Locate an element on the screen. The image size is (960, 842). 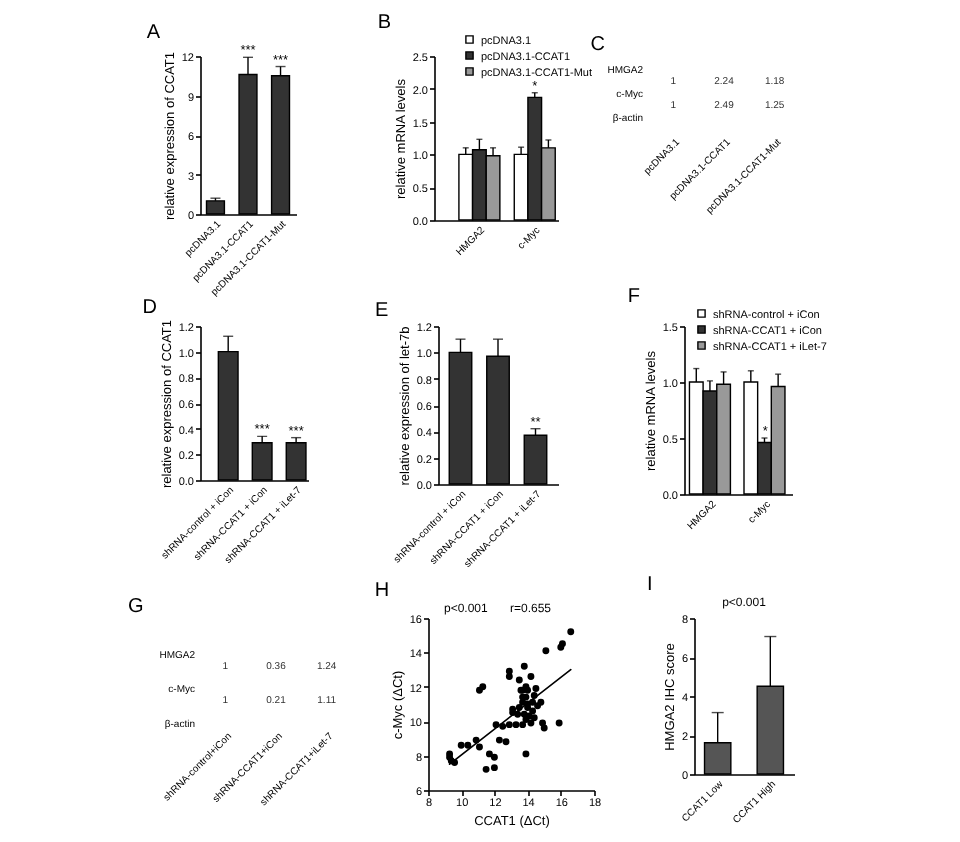
text: G is located at coordinates (136, 607).